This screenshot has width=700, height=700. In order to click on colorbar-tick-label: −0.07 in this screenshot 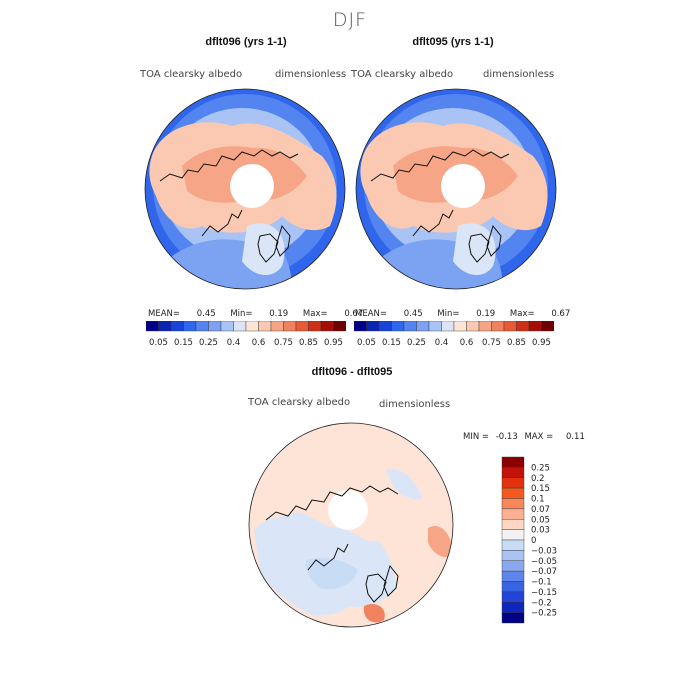, I will do `click(544, 572)`.